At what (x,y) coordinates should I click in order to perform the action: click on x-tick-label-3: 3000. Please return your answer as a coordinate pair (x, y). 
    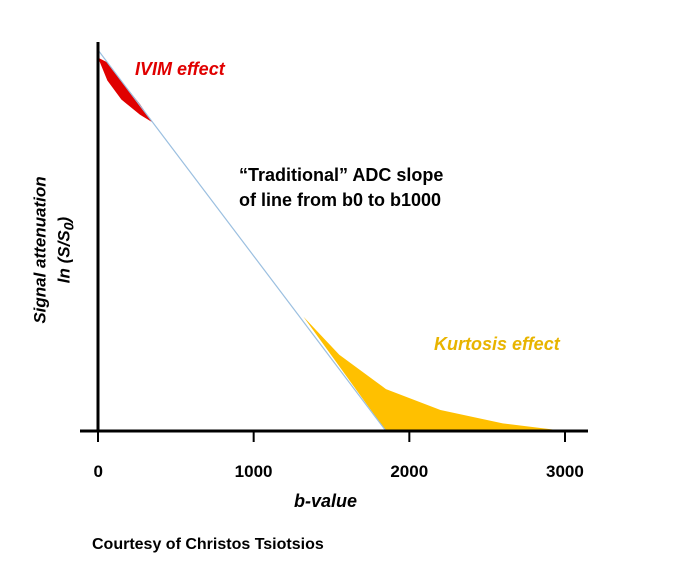
    Looking at the image, I should click on (565, 471).